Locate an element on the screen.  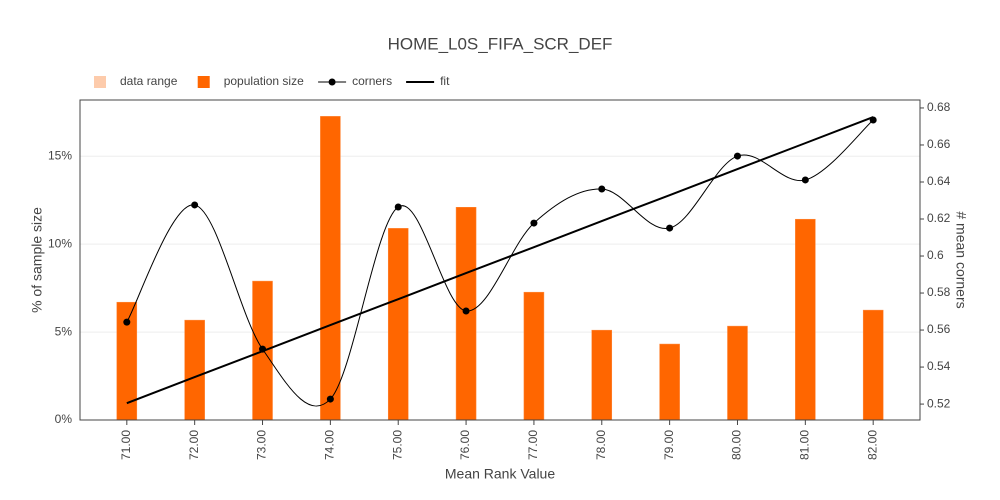
x-tick-label: 77.00 is located at coordinates (533, 445).